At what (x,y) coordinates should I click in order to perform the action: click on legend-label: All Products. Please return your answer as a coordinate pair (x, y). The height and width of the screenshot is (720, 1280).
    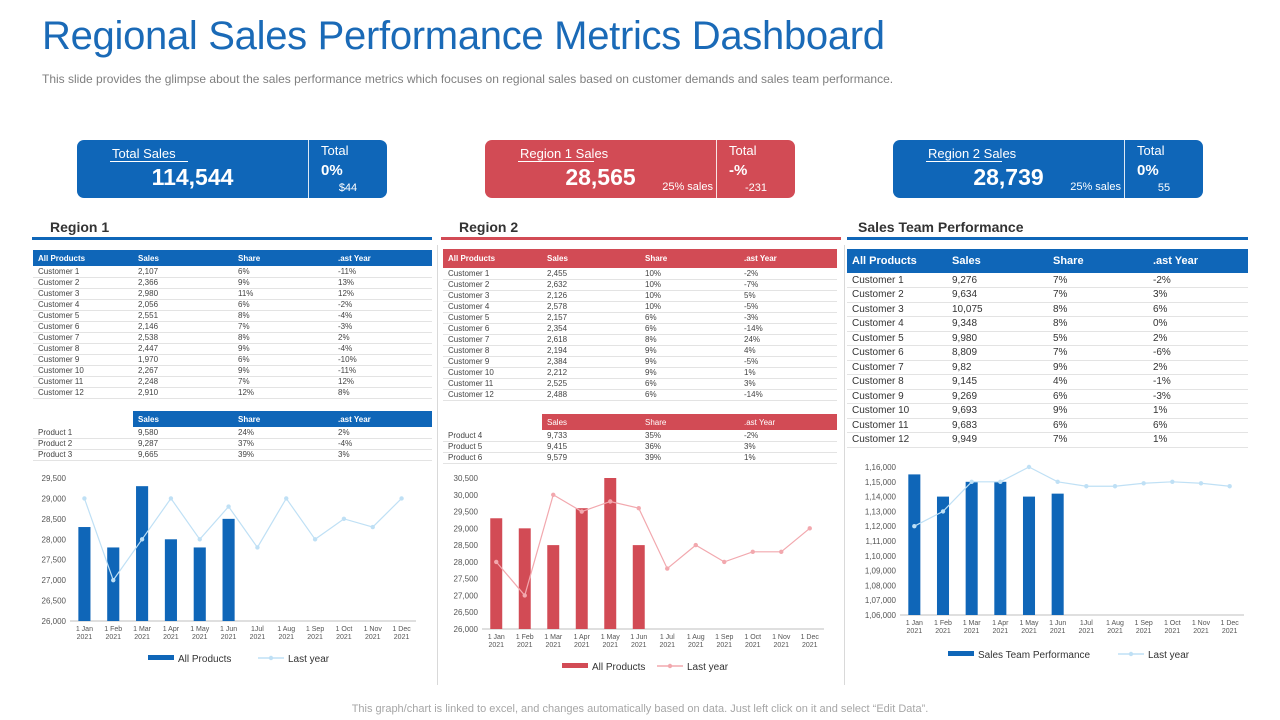
    Looking at the image, I should click on (204, 659).